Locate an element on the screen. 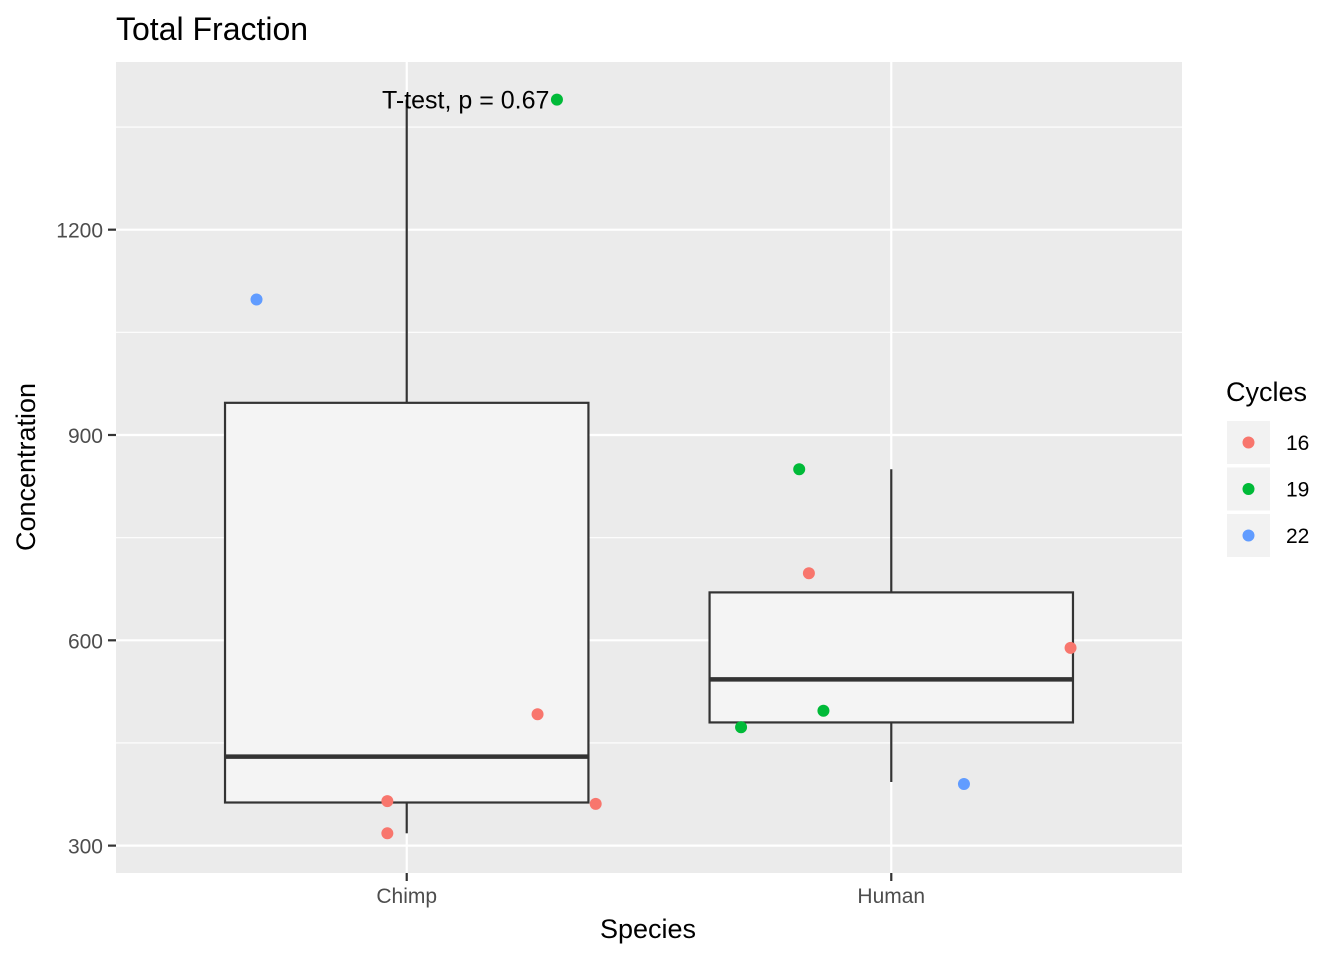 The image size is (1344, 960). x-tick-label: Human is located at coordinates (891, 896).